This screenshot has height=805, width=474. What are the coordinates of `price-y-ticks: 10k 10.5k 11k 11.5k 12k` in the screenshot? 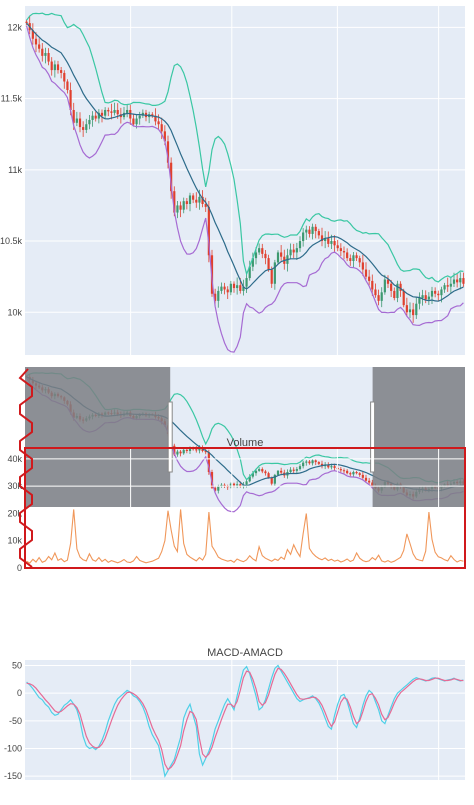 It's located at (11, 169).